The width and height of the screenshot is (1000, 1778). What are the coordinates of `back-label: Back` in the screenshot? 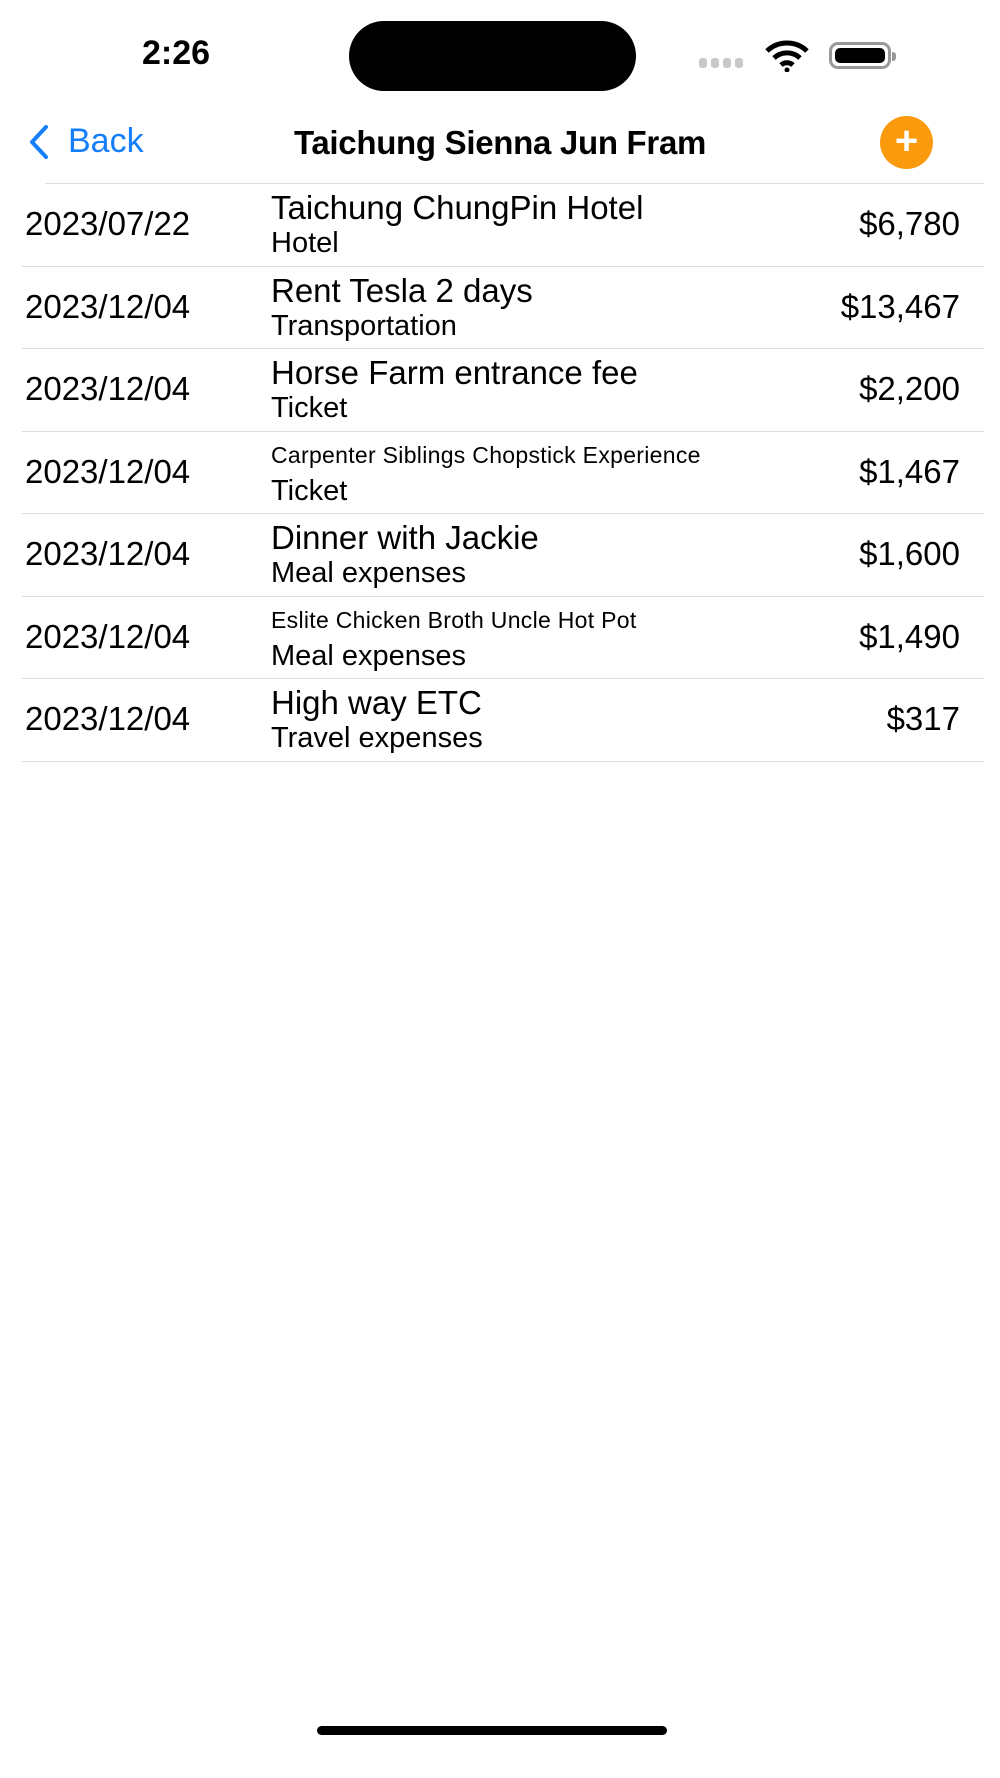 It's located at (106, 141).